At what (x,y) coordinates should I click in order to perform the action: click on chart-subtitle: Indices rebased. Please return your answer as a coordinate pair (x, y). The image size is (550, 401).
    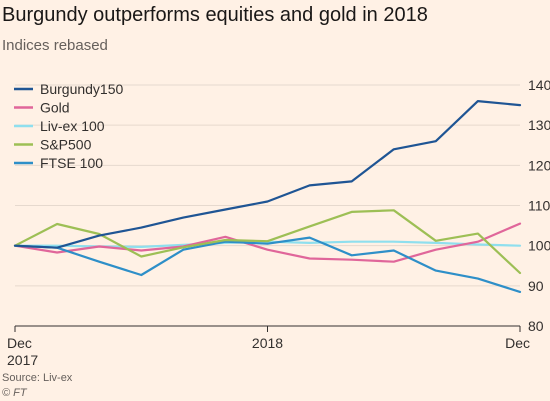
    Looking at the image, I should click on (55, 45).